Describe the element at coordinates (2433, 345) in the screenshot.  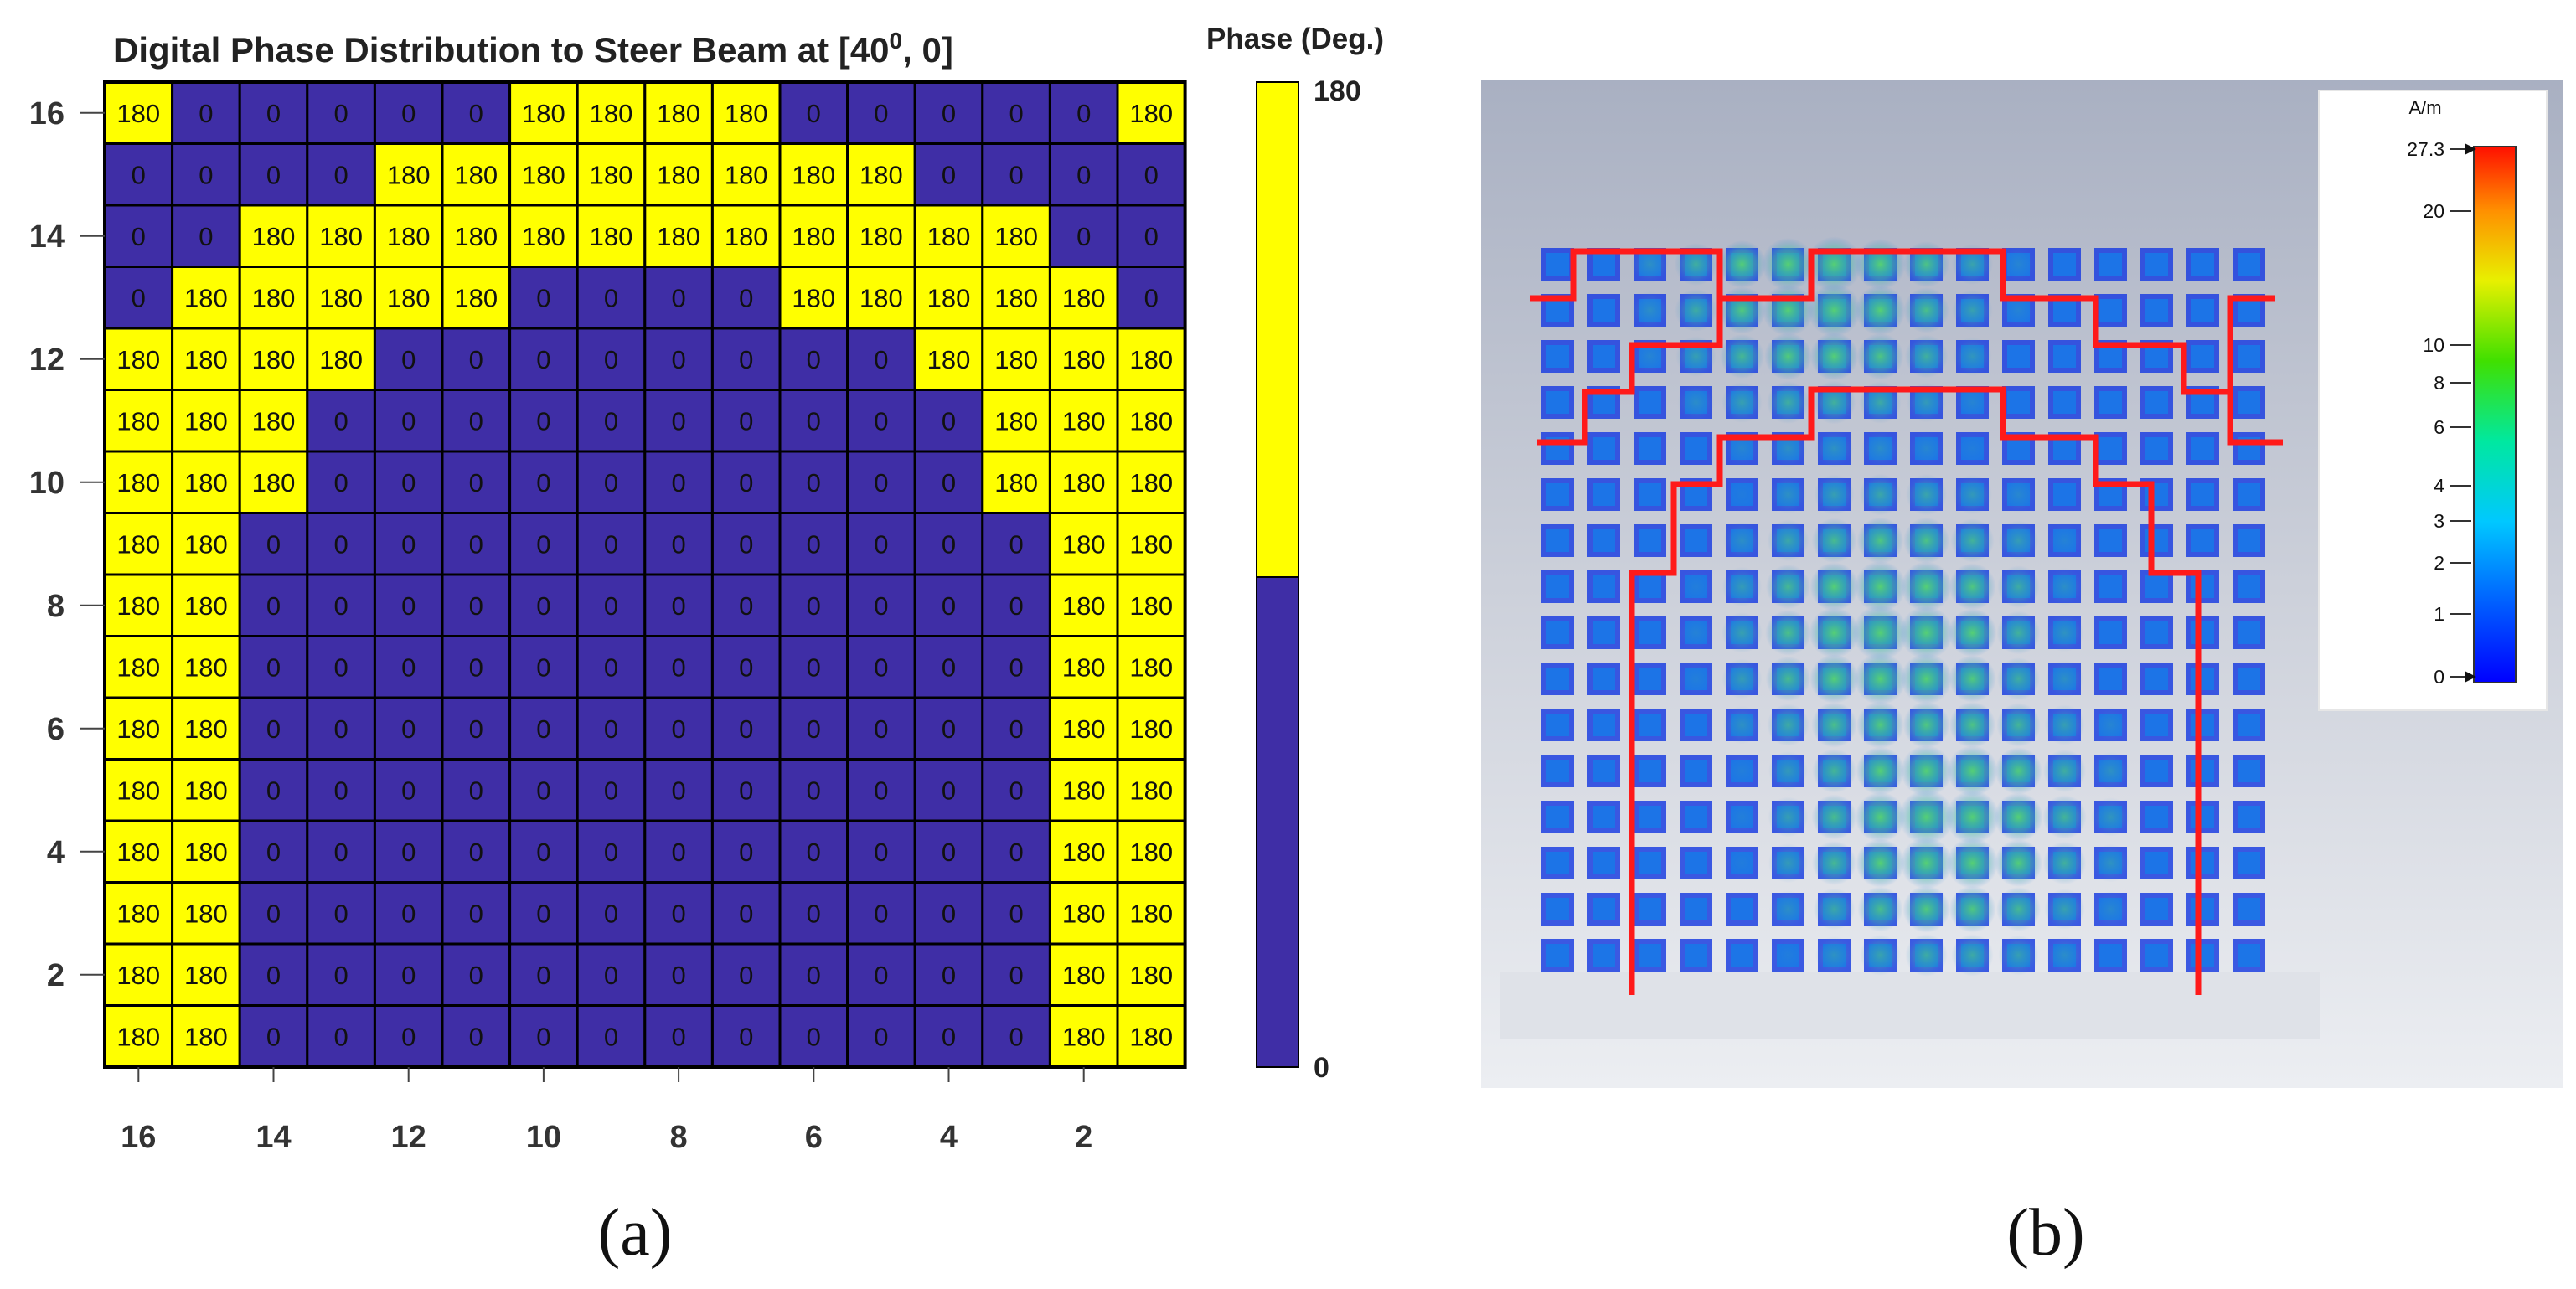
I see `legend-tick-label: 10` at that location.